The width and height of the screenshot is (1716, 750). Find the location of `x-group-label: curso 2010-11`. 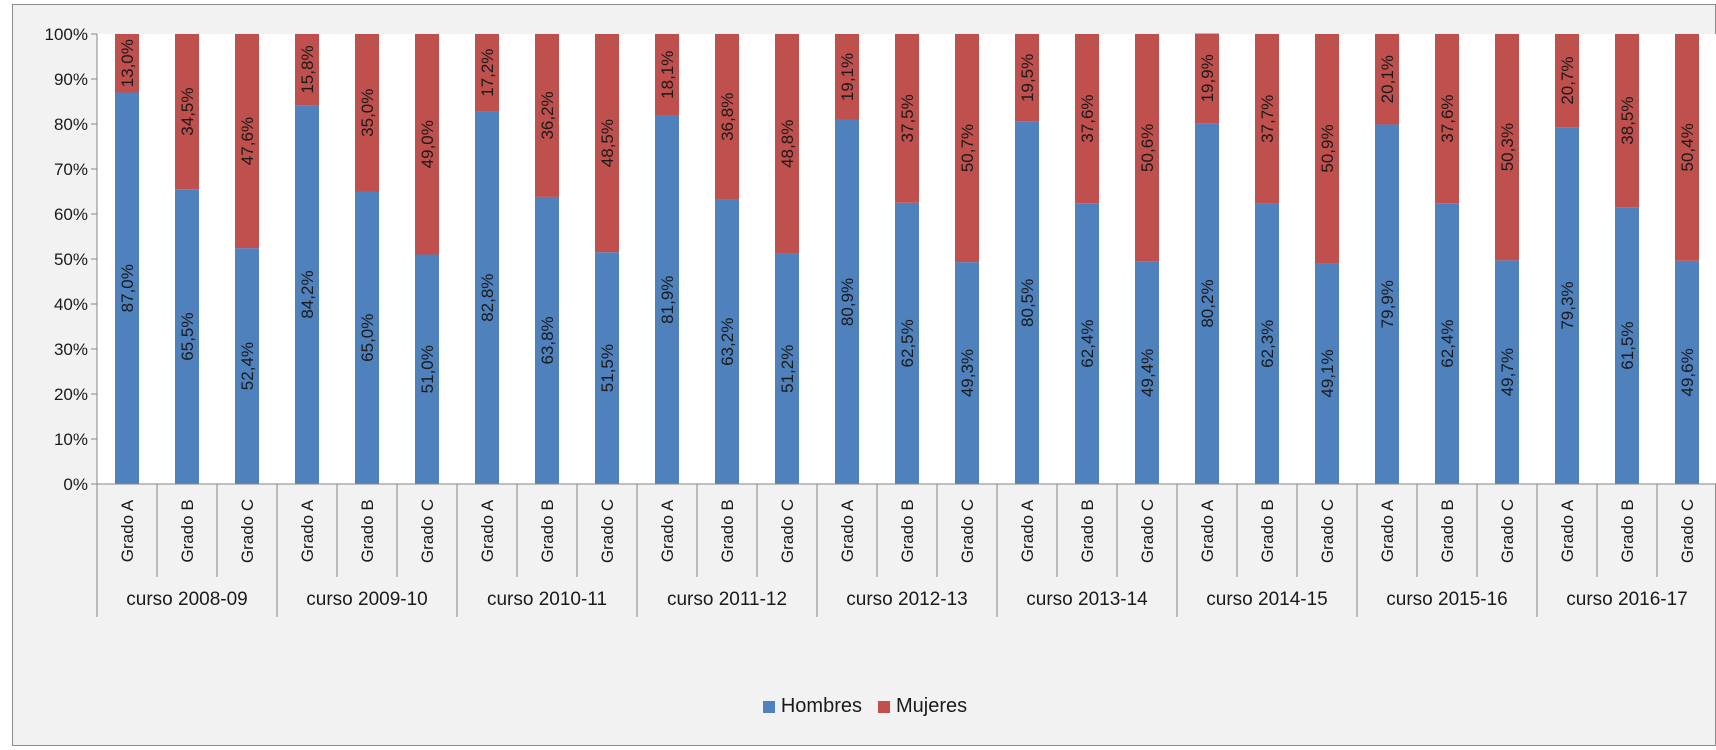

x-group-label: curso 2010-11 is located at coordinates (547, 599).